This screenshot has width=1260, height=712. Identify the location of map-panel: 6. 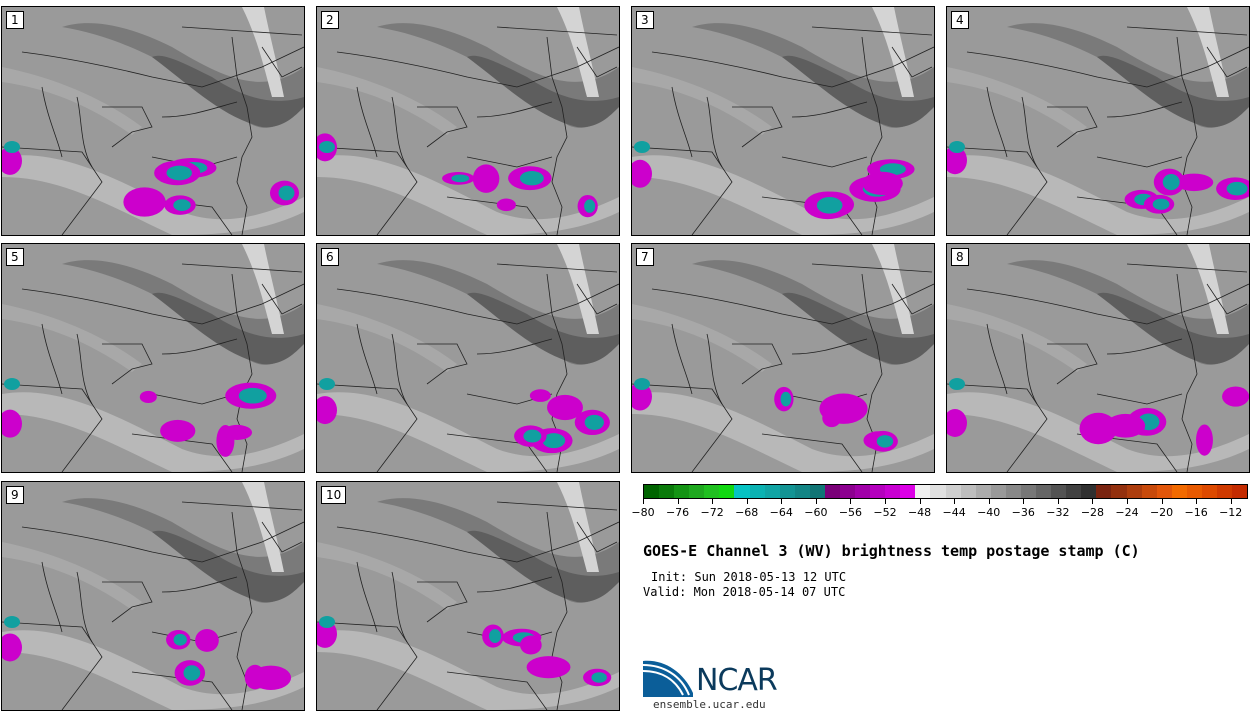
(468, 358).